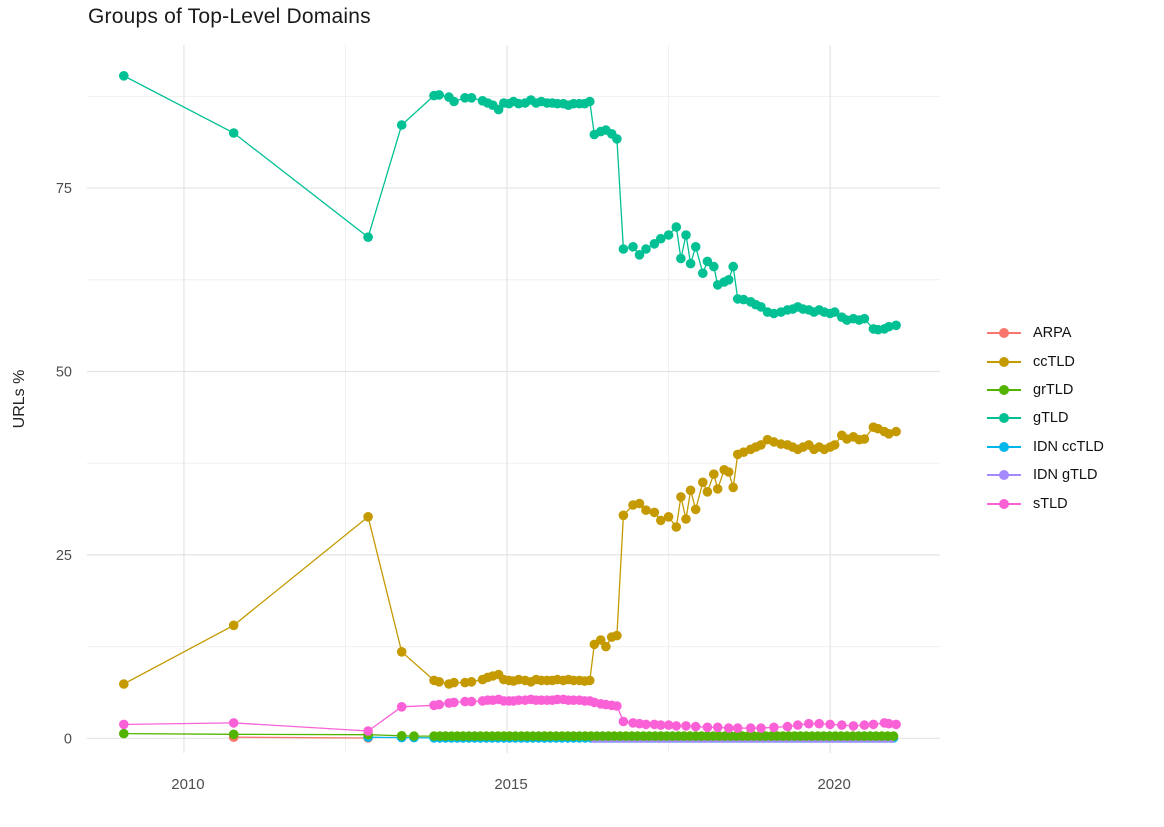 The width and height of the screenshot is (1164, 827). What do you see at coordinates (1065, 475) in the screenshot?
I see `legend-label-idn-gtld: IDN gTLD` at bounding box center [1065, 475].